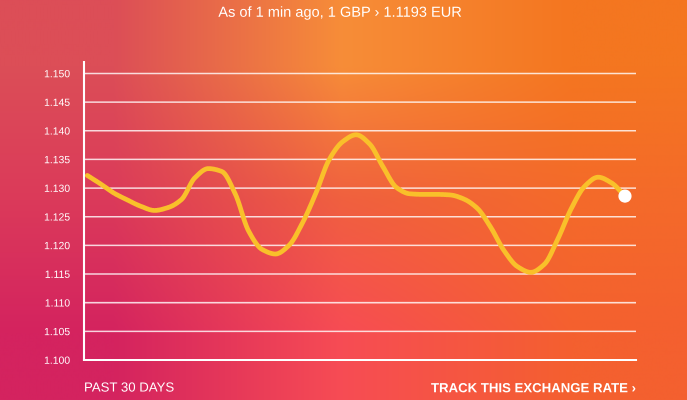 The height and width of the screenshot is (400, 687). I want to click on y-tick-label: 1.140, so click(57, 131).